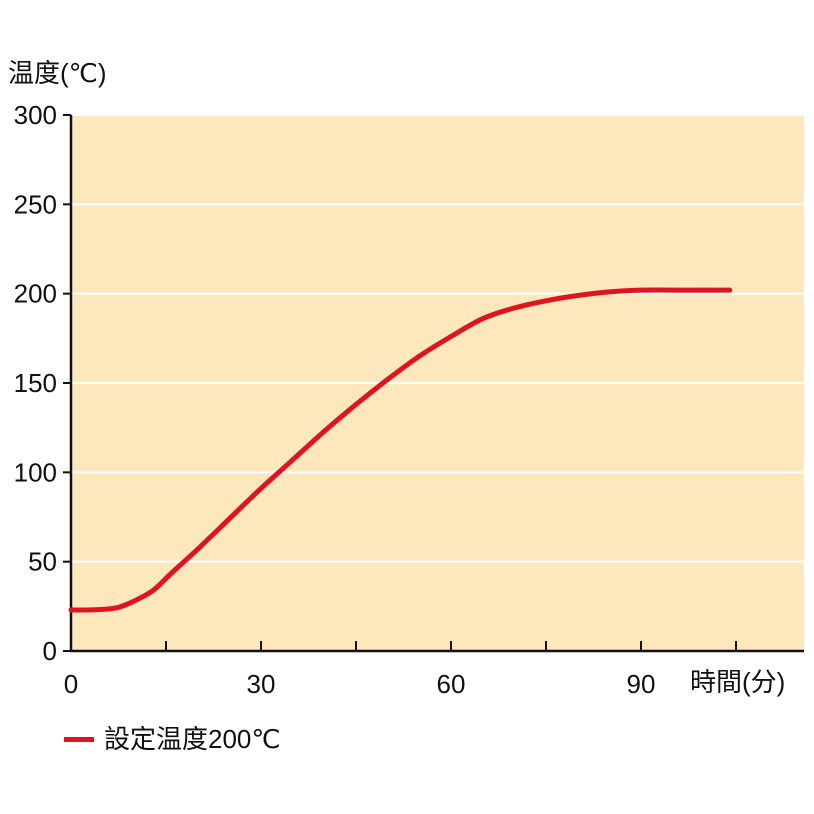 Image resolution: width=814 pixels, height=814 pixels. I want to click on x-tick-label: 30, so click(261, 684).